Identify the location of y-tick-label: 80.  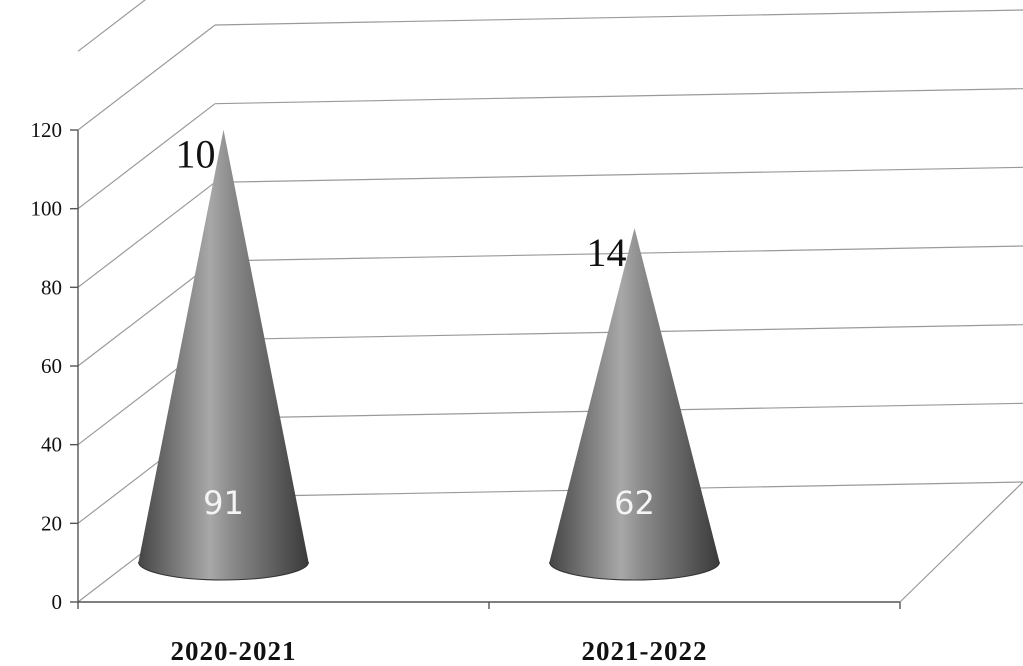
(51, 287).